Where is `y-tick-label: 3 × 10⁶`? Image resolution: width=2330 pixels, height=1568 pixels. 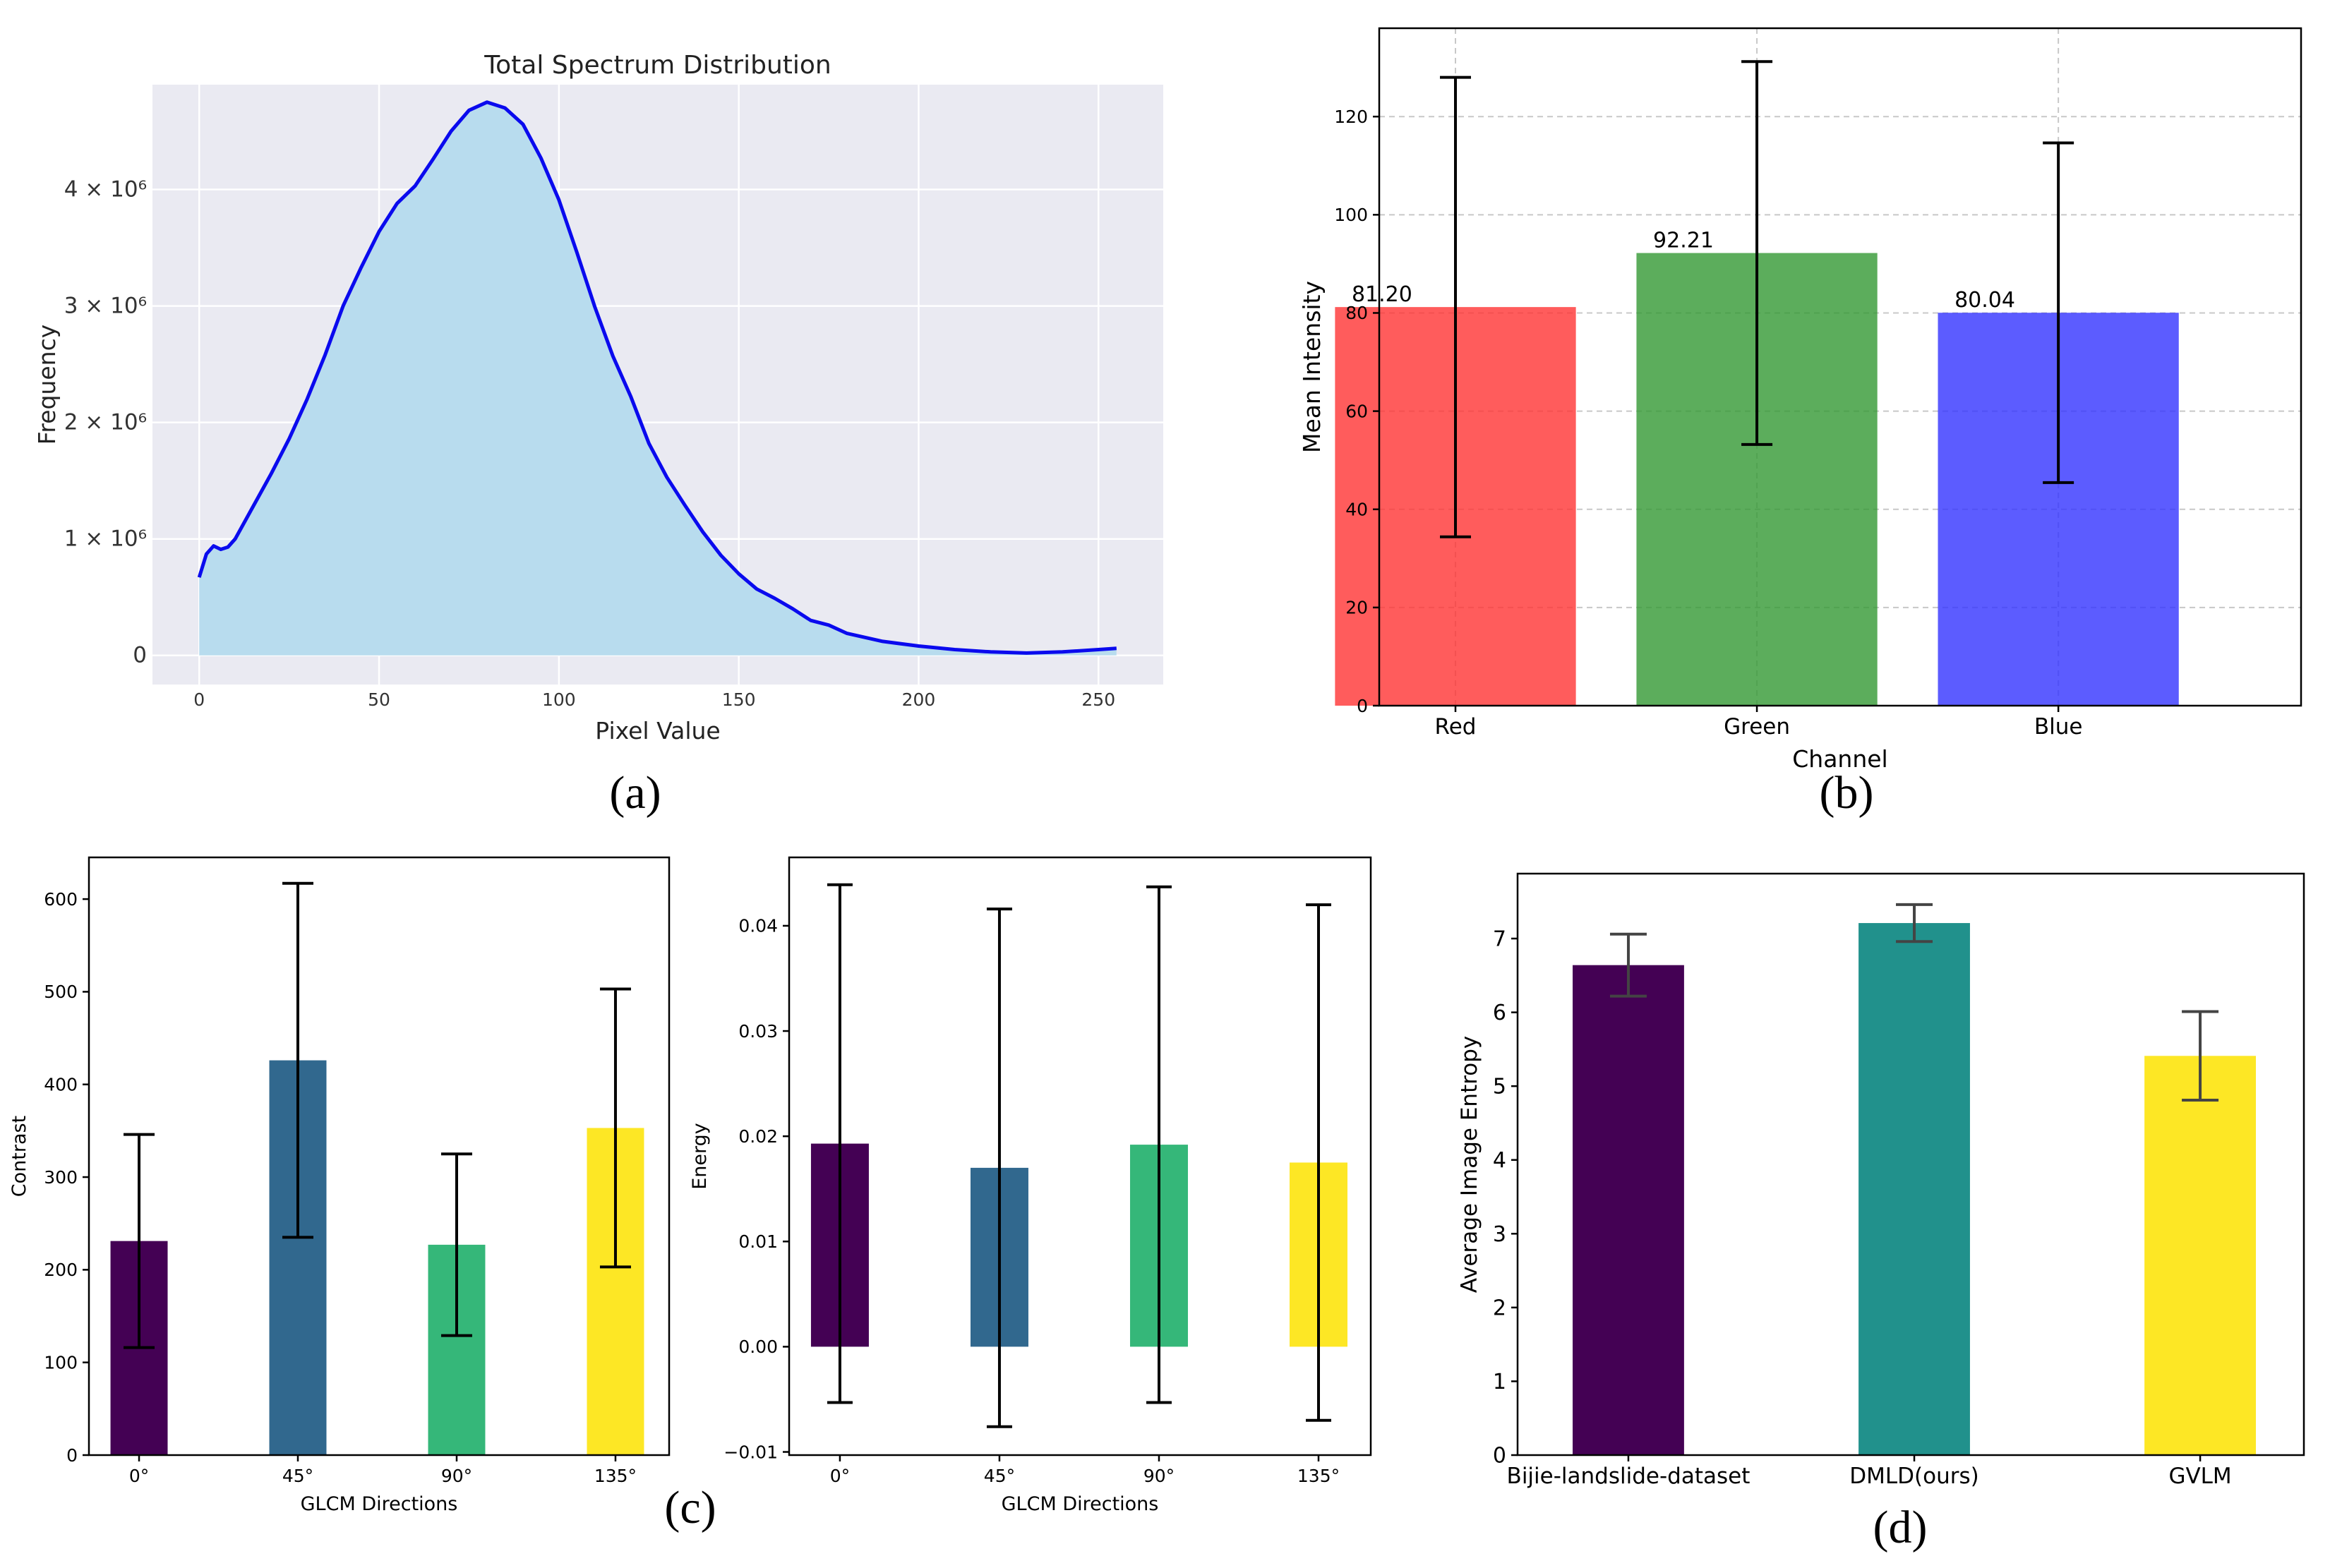
y-tick-label: 3 × 10⁶ is located at coordinates (106, 306).